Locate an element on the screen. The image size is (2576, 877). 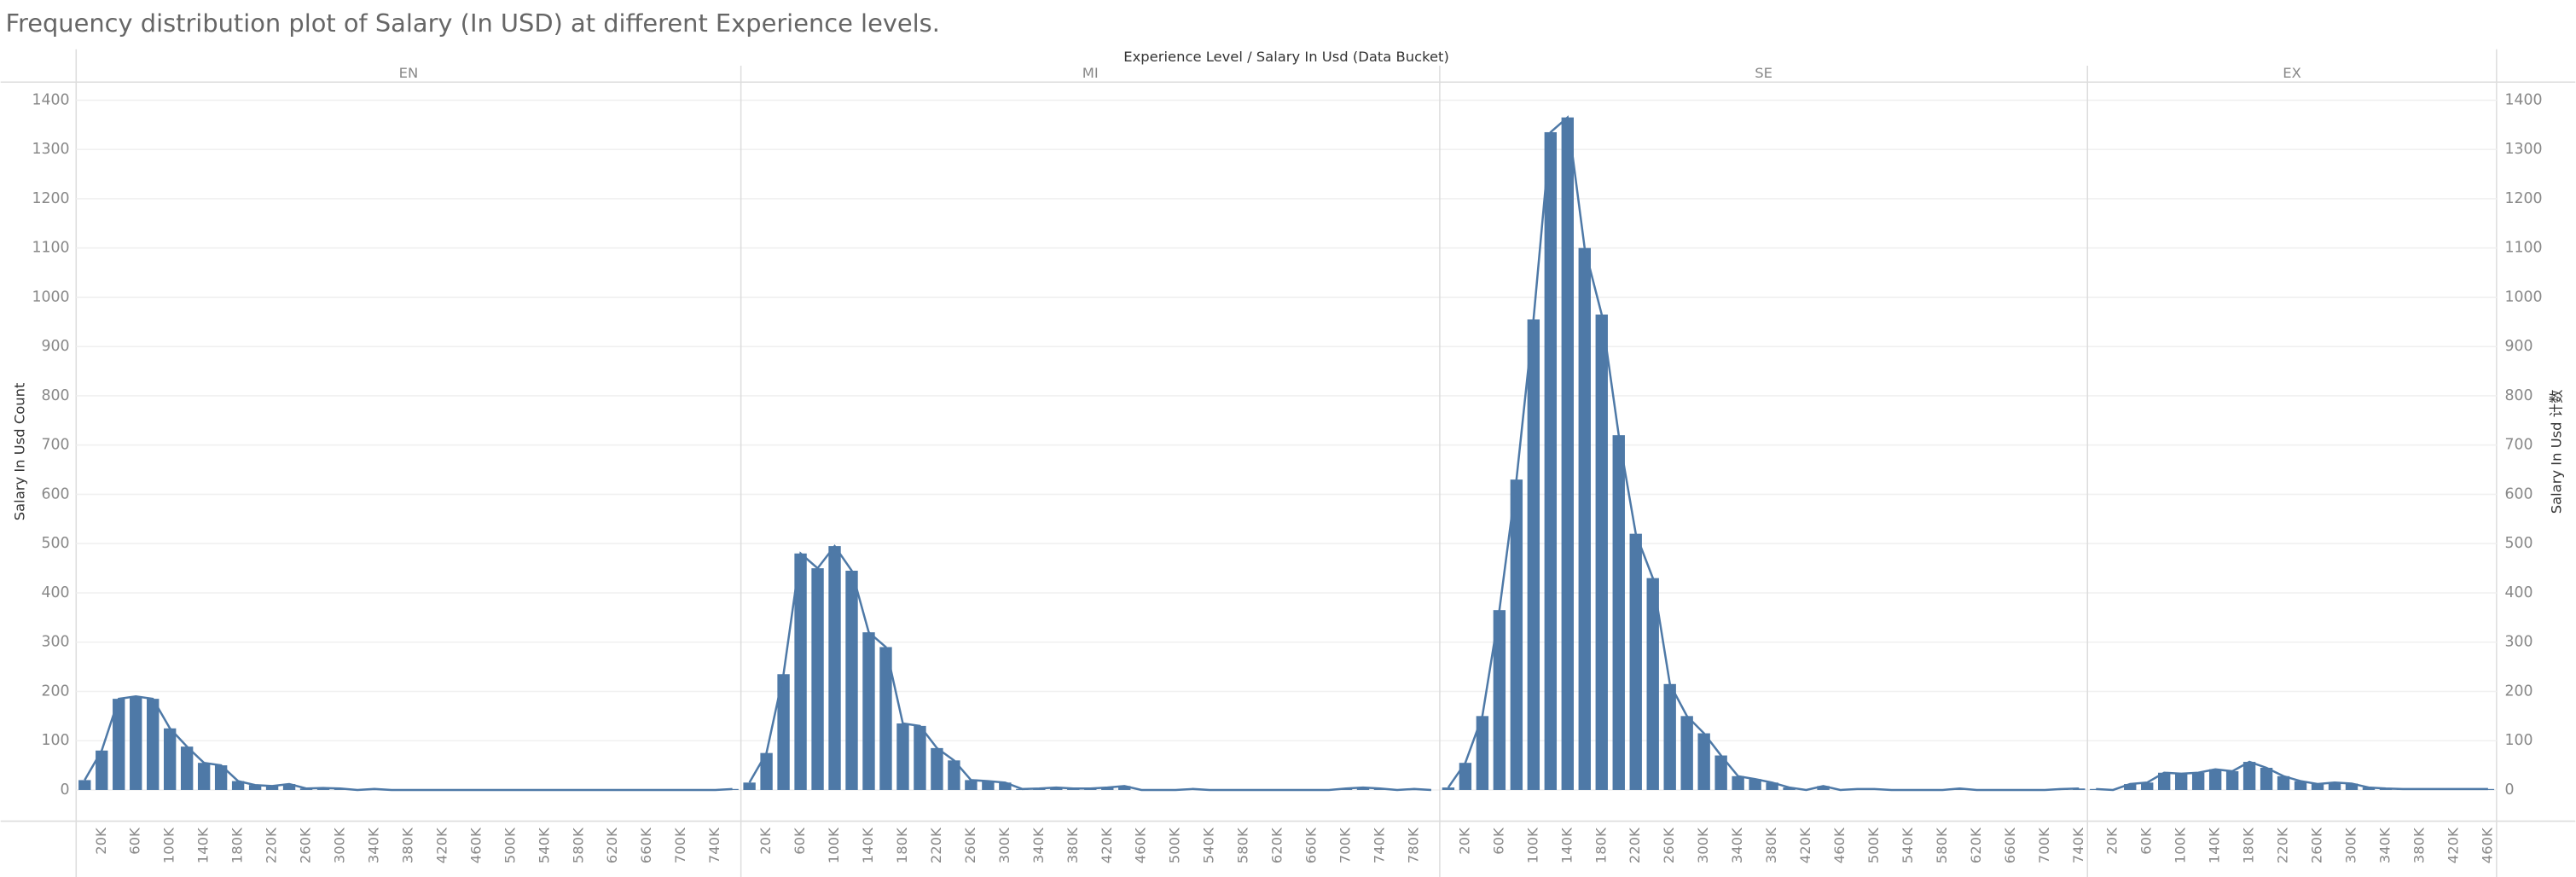
y-tick-label: 800 is located at coordinates (56, 395).